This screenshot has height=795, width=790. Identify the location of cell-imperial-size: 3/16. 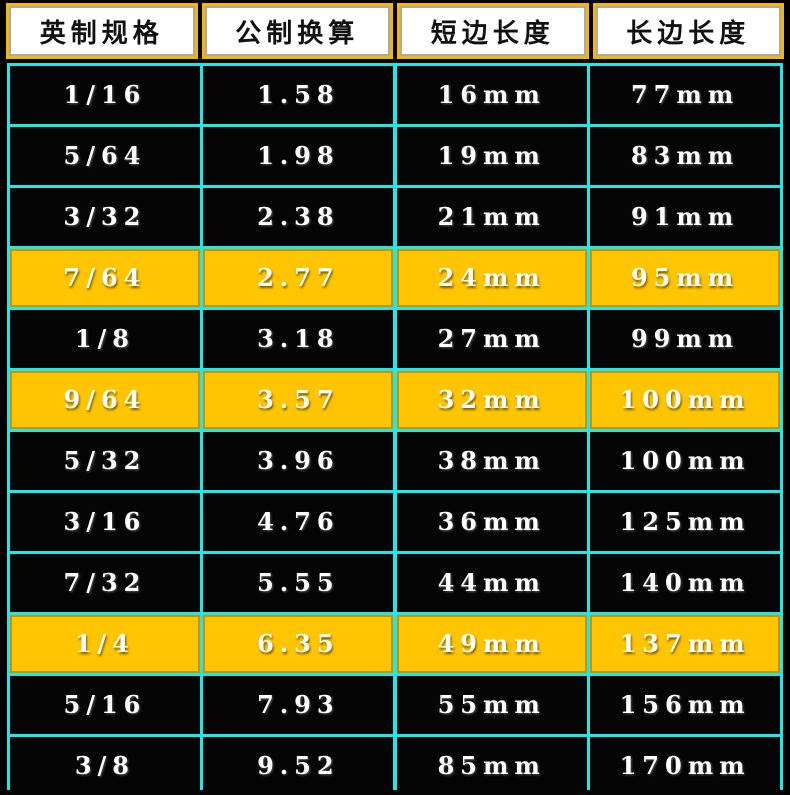
(105, 522).